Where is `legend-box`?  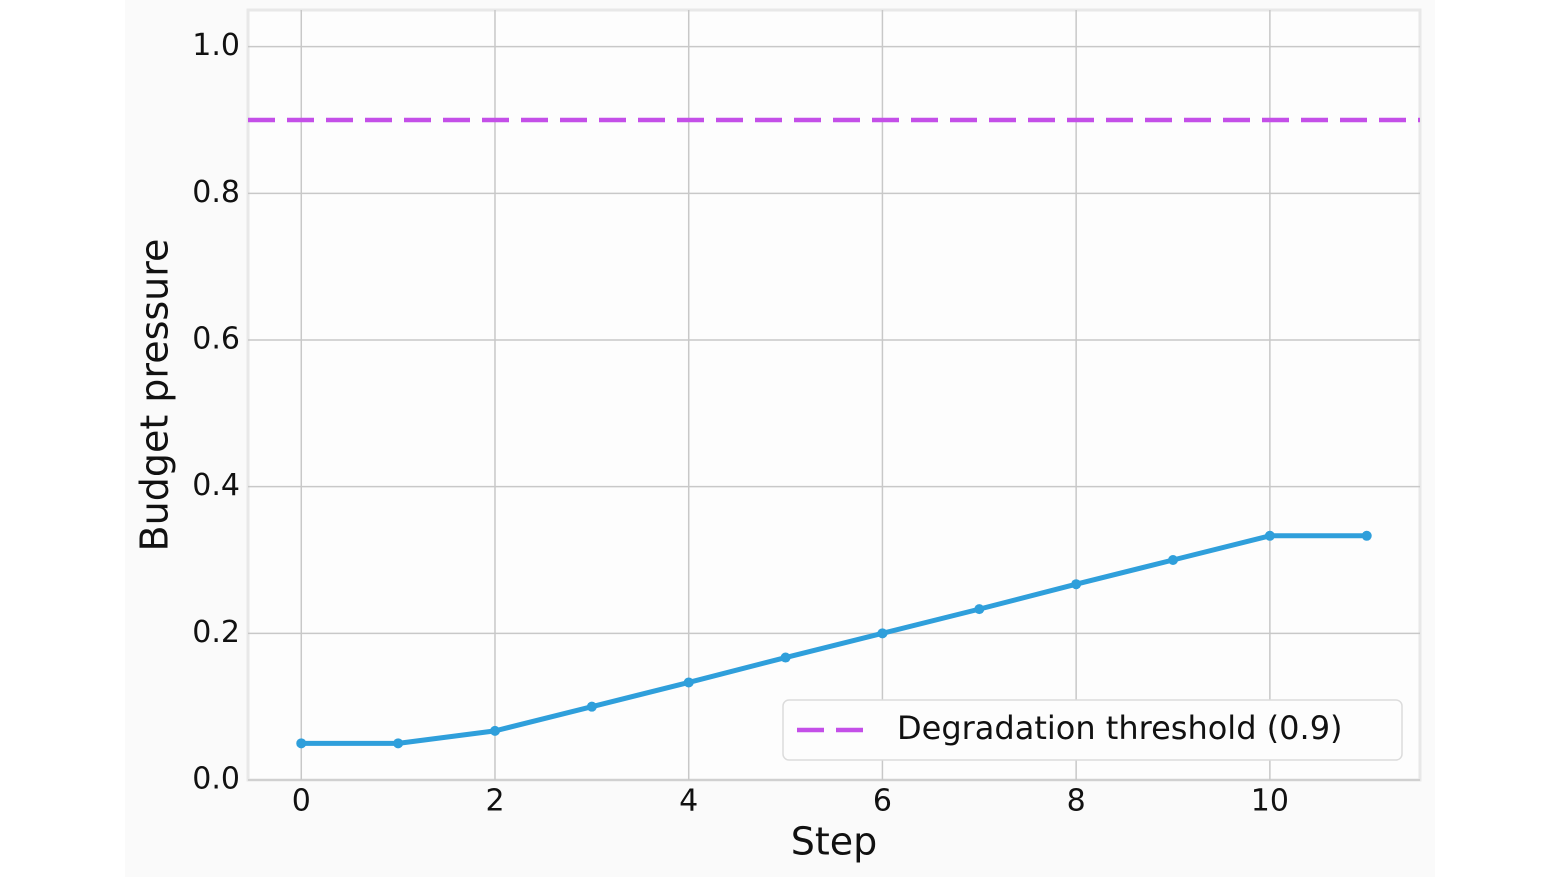
legend-box is located at coordinates (1092, 730).